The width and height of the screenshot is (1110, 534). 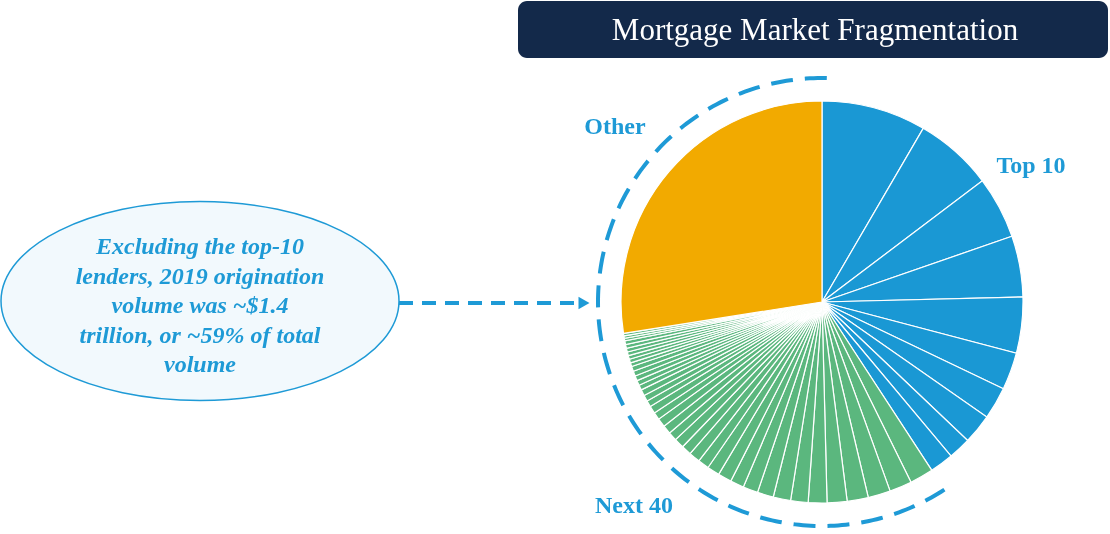 What do you see at coordinates (200, 305) in the screenshot?
I see `text: Excluding the top-10 lenders, 2019 origination volume was ~$1.4 trillion, or ~59% of total volume` at bounding box center [200, 305].